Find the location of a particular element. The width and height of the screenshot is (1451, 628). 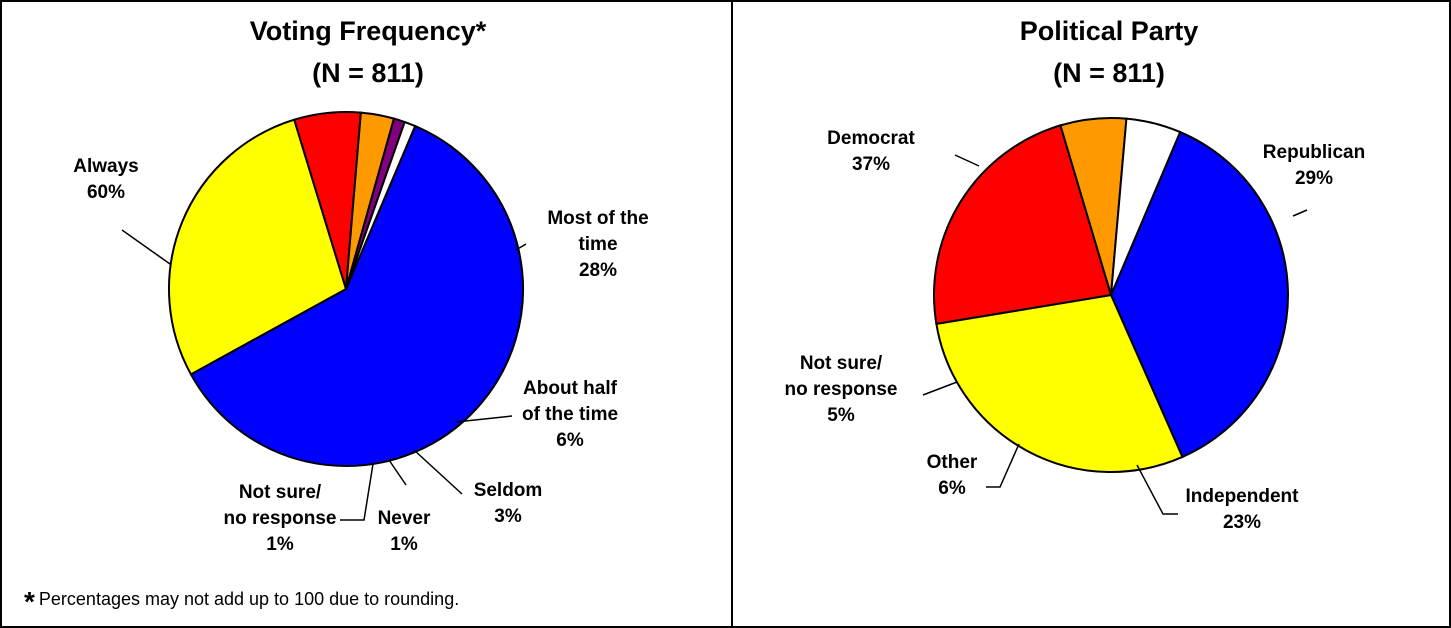

pie-slice-democrat is located at coordinates (1199, 294).